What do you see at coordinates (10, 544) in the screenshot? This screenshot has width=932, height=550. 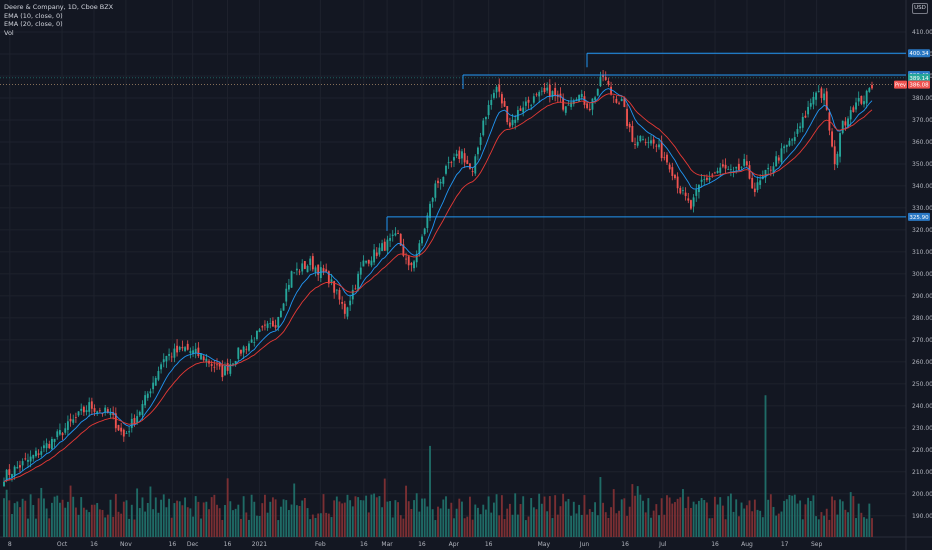 I see `x-tick-label: 8` at bounding box center [10, 544].